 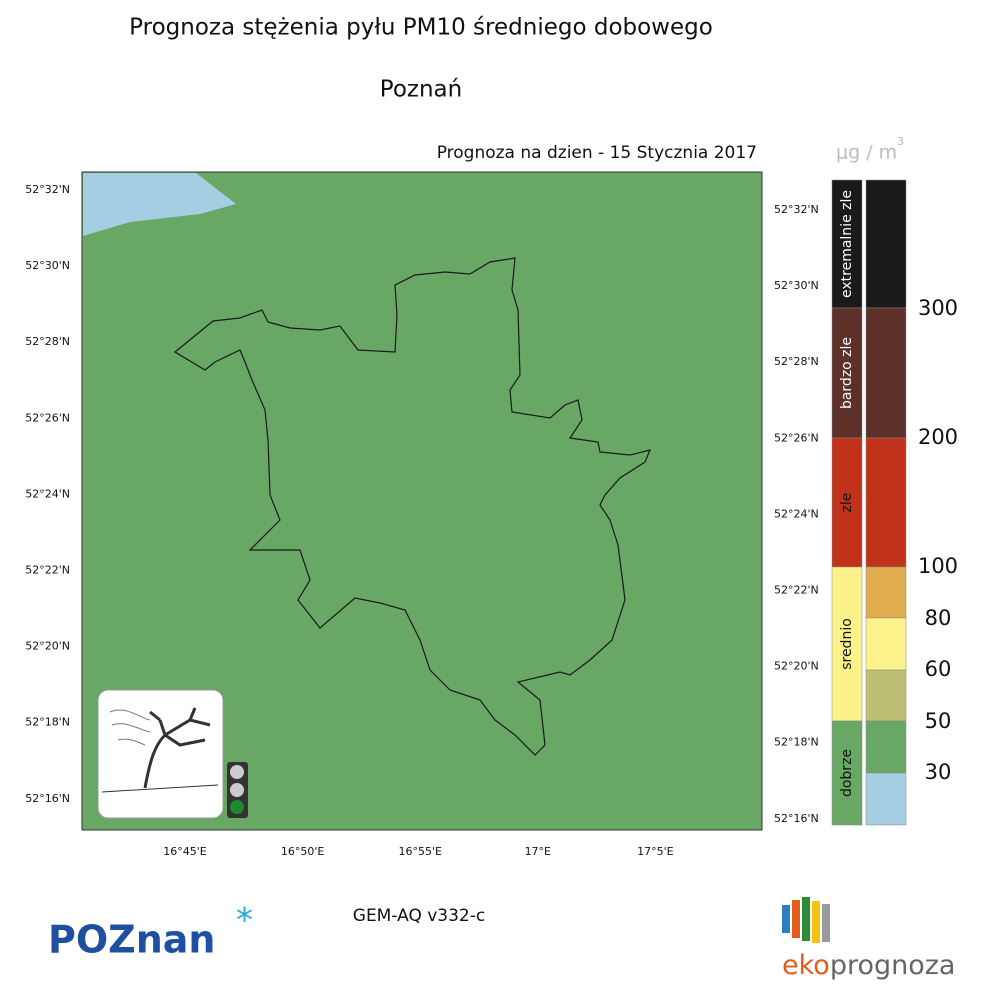 What do you see at coordinates (421, 90) in the screenshot?
I see `city: Poznań` at bounding box center [421, 90].